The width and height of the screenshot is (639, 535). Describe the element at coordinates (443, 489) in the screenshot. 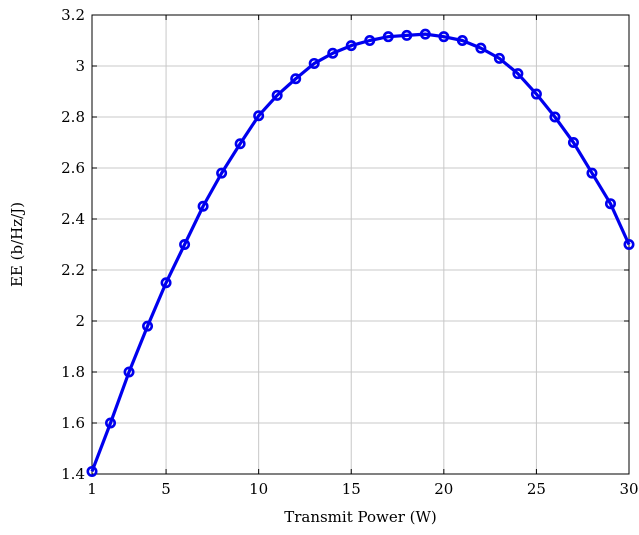

I see `x-tick-label: 20` at that location.